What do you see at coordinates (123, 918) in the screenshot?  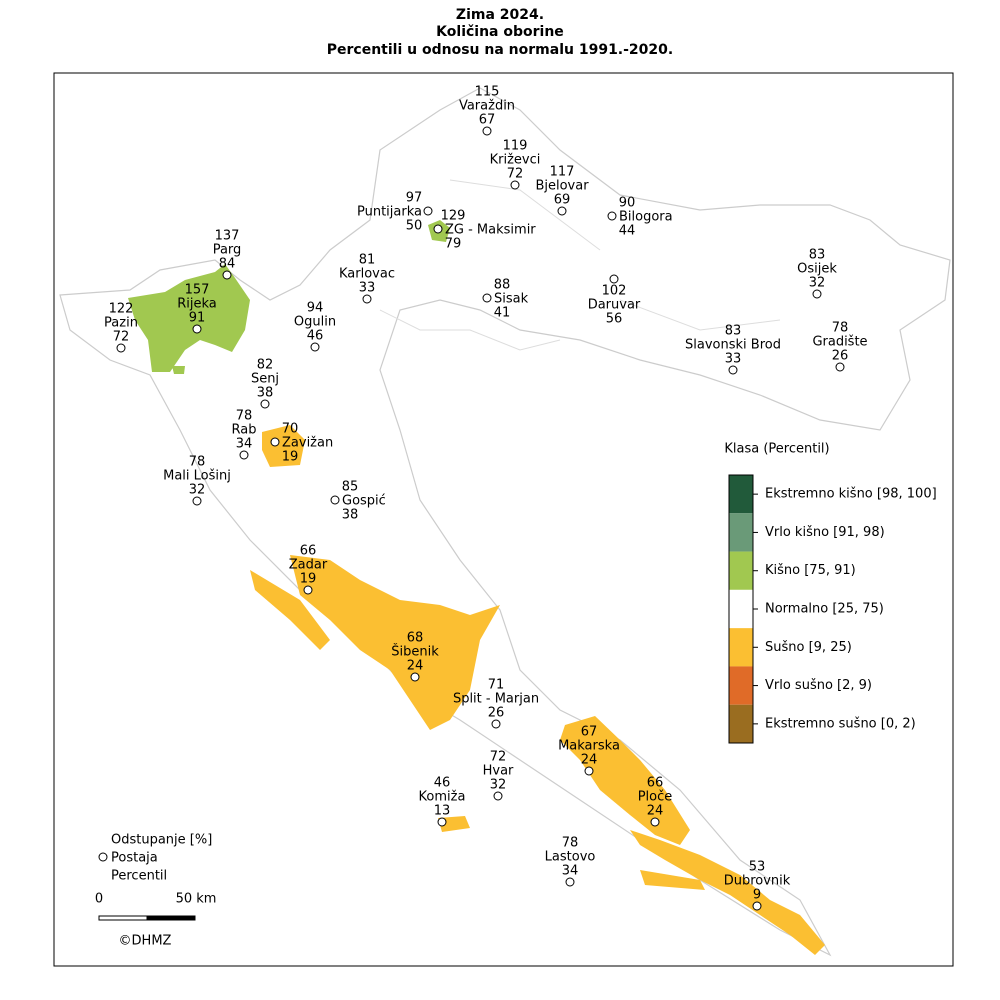 I see `scale-bar` at bounding box center [123, 918].